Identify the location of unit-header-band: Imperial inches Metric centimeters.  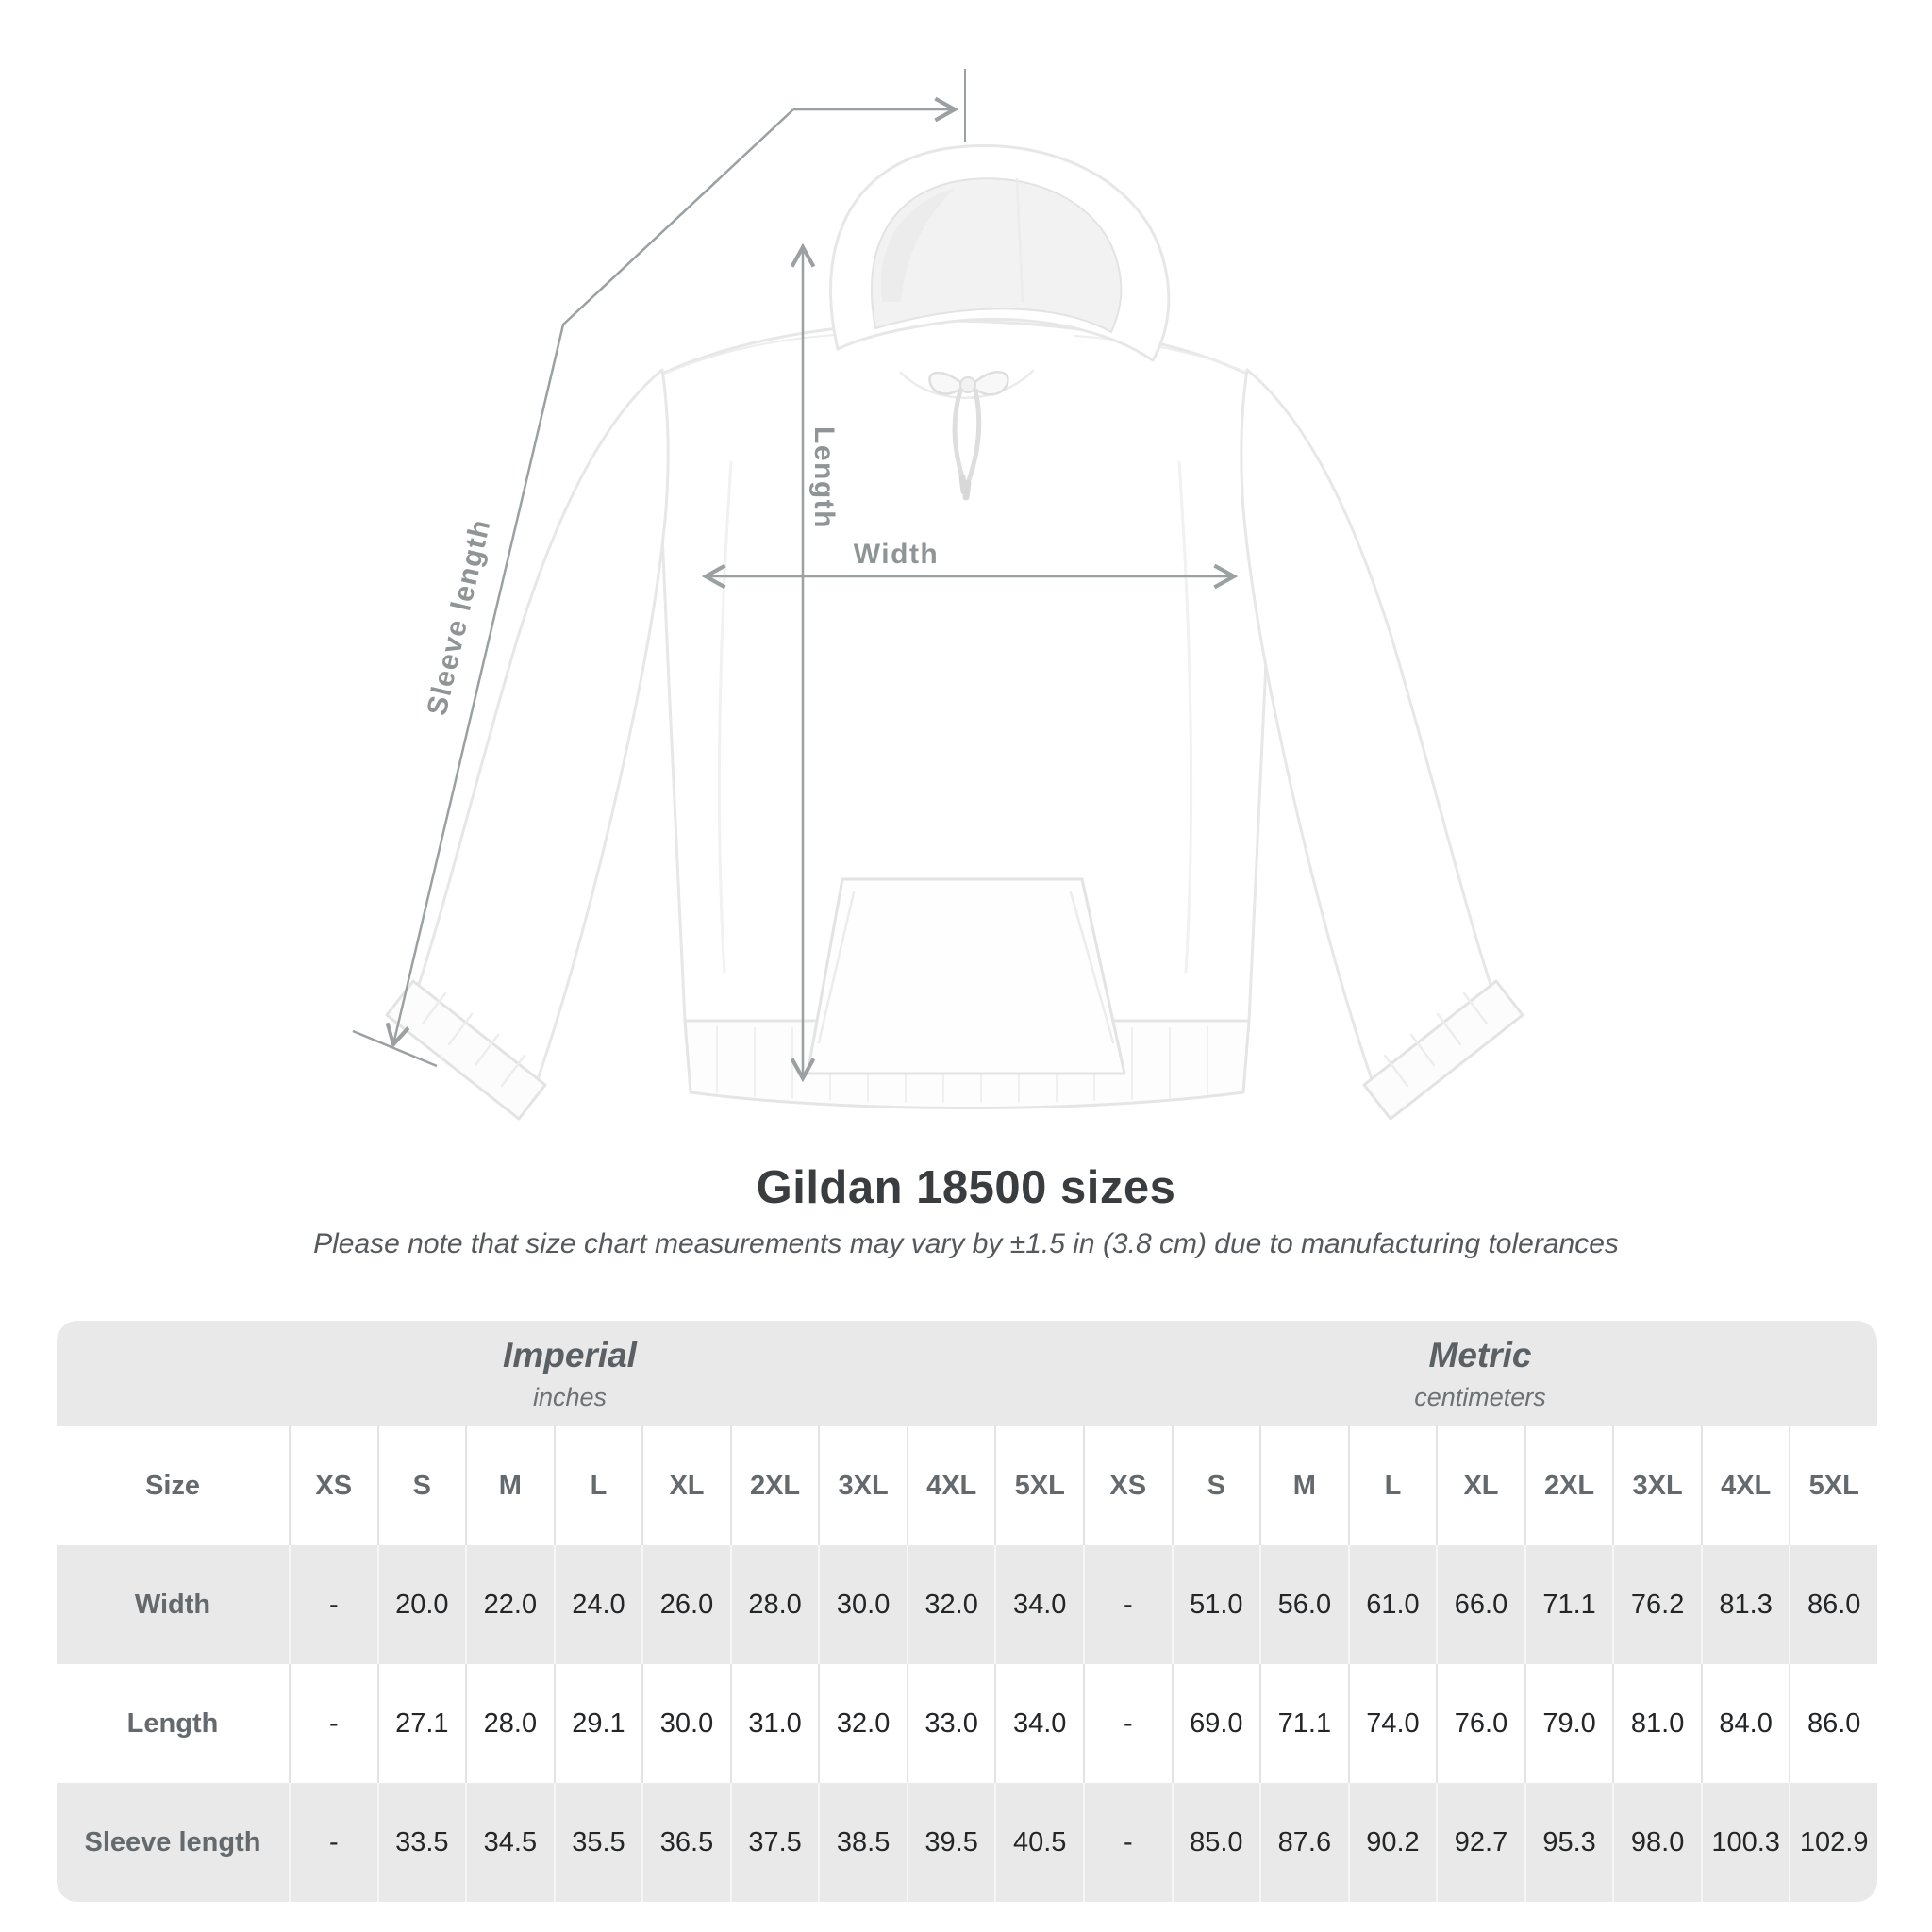
(967, 1373).